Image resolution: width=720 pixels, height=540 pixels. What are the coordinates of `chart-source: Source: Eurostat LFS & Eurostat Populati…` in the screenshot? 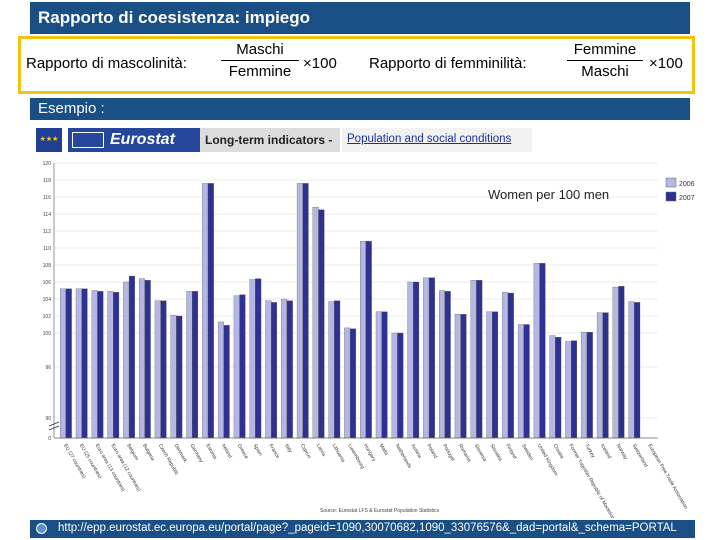 It's located at (379, 511).